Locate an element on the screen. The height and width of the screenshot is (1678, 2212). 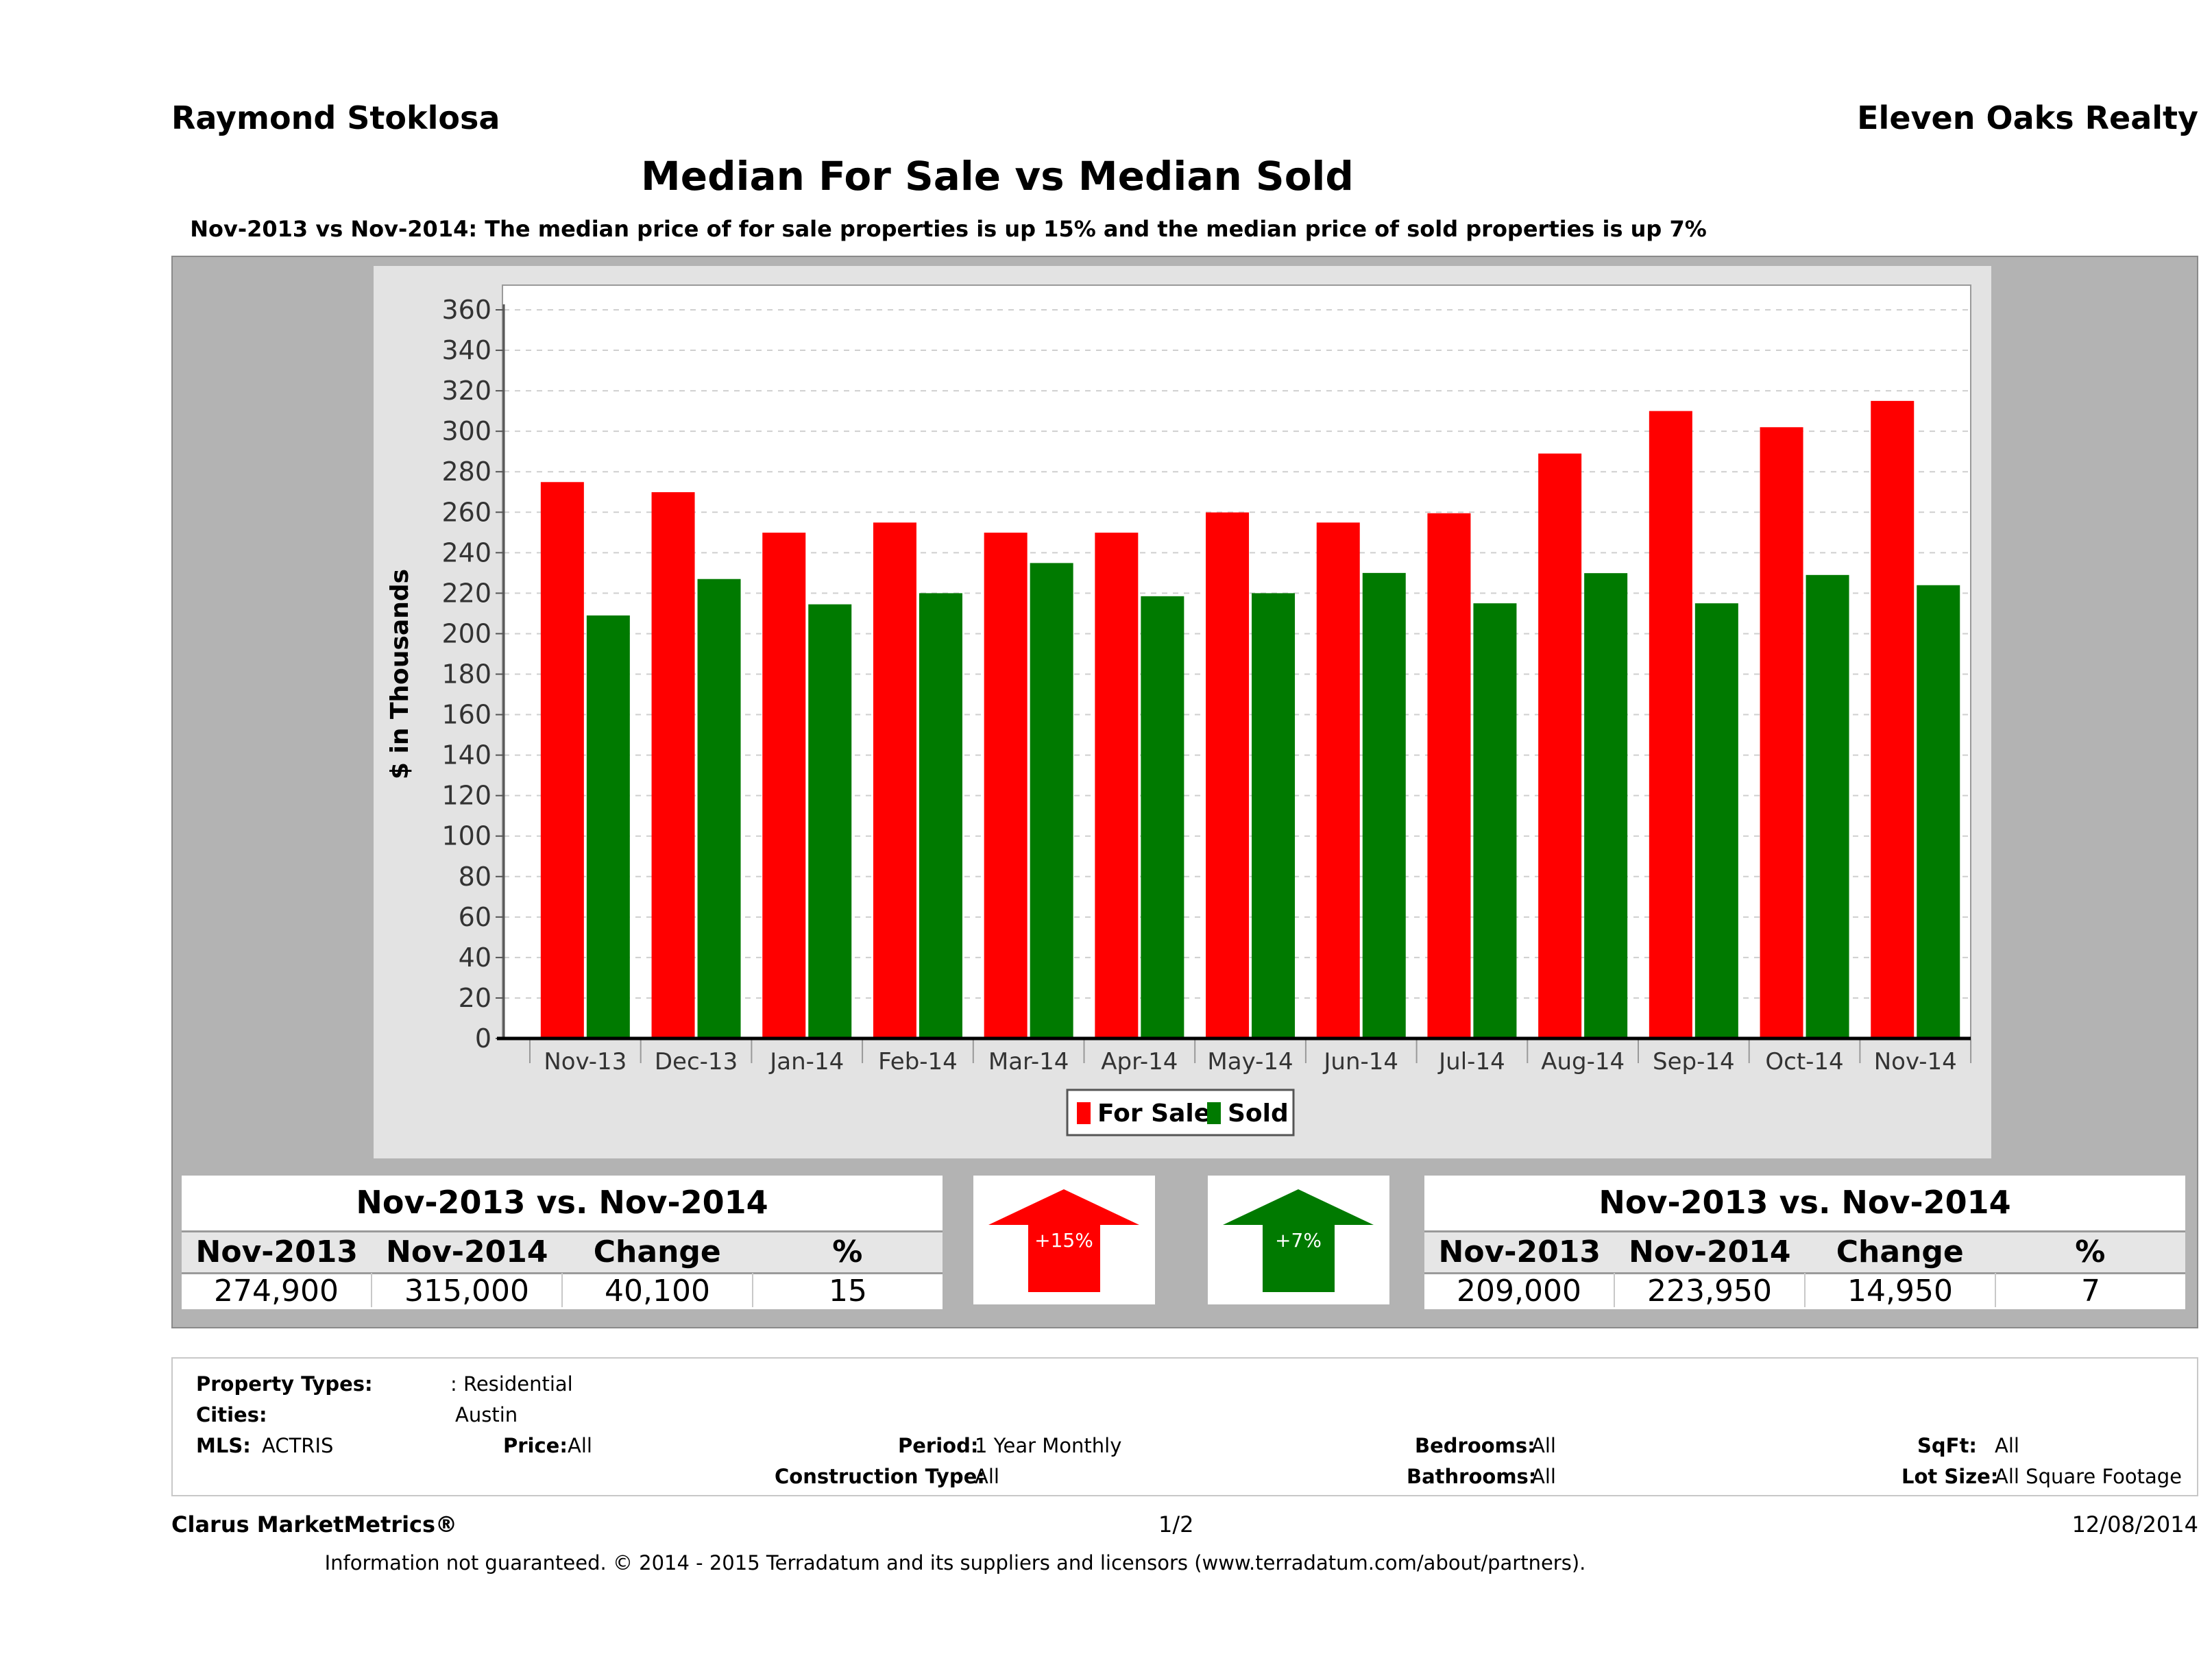
x-tick-label: Jun-14 is located at coordinates (1360, 1061).